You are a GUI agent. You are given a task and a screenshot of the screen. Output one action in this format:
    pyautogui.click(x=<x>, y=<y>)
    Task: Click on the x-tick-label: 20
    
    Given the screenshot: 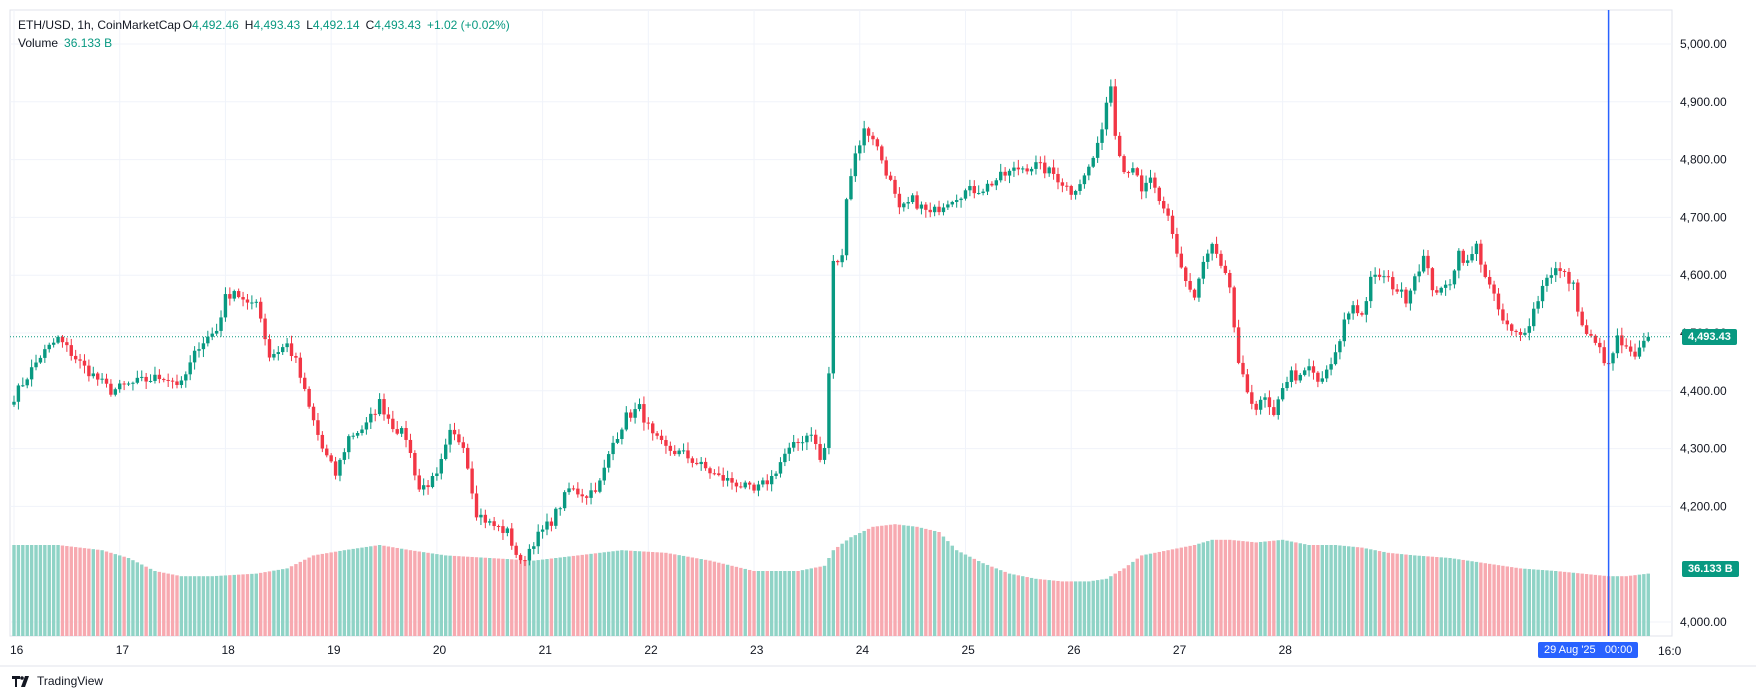 What is the action you would take?
    pyautogui.click(x=440, y=650)
    